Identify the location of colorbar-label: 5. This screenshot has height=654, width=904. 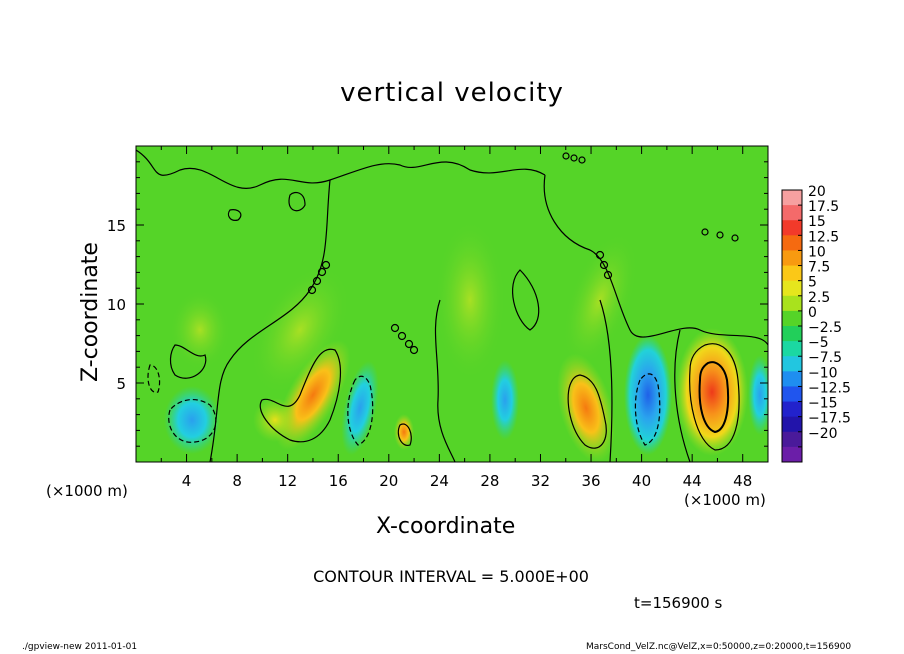
(812, 283).